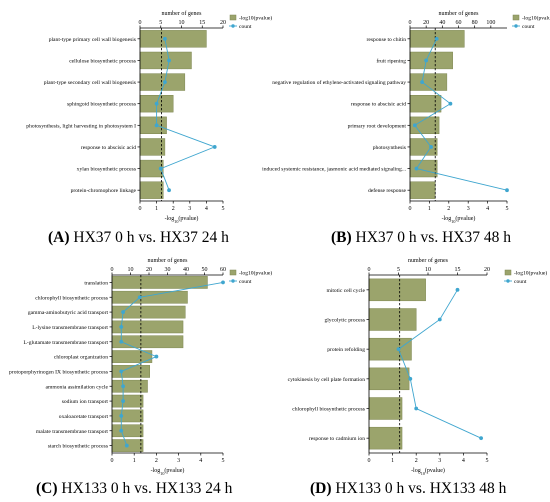 The image size is (550, 502). What do you see at coordinates (490, 23) in the screenshot?
I see `chart-b-top-tick-label: 100` at bounding box center [490, 23].